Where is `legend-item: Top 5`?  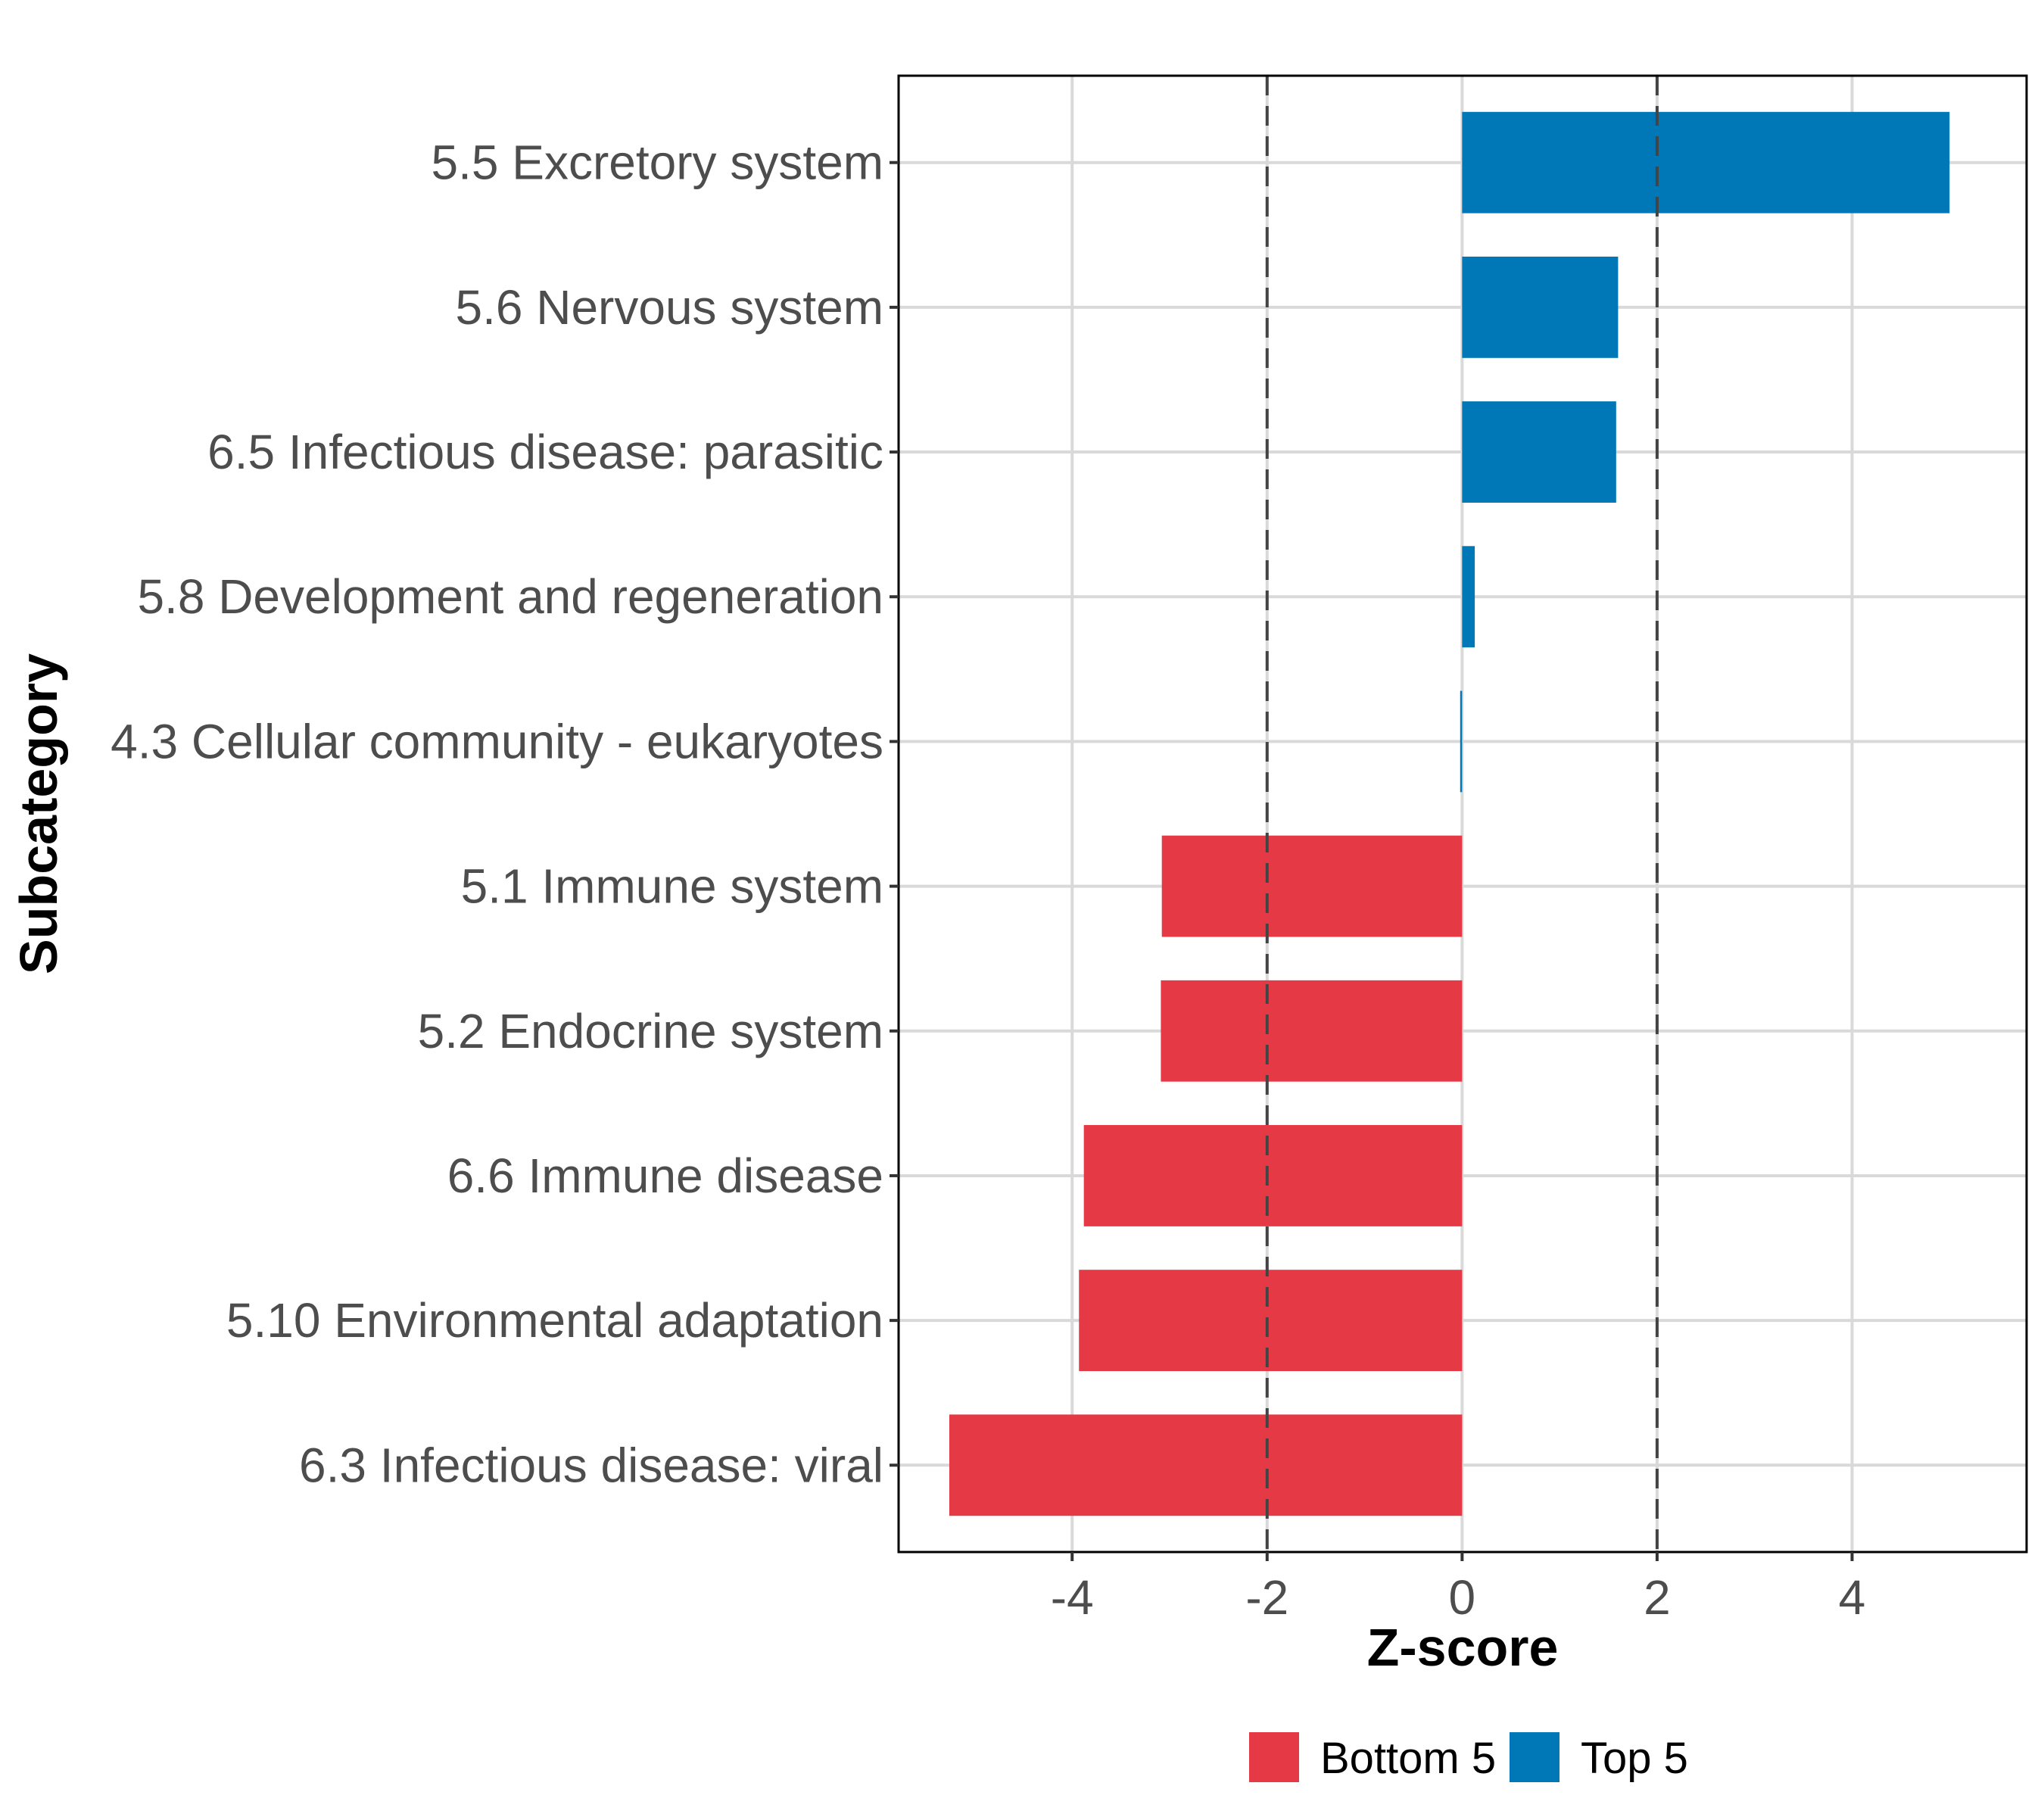 legend-item: Top 5 is located at coordinates (1599, 1757).